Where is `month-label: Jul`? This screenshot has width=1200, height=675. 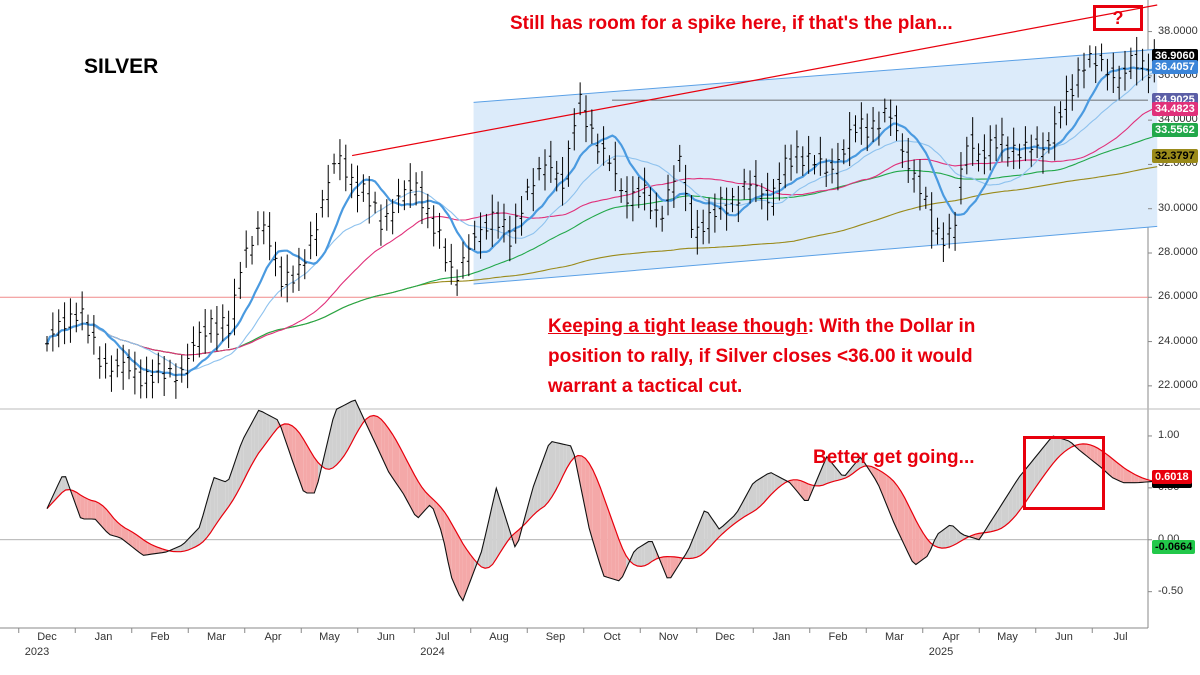
month-label: Jul is located at coordinates (442, 637).